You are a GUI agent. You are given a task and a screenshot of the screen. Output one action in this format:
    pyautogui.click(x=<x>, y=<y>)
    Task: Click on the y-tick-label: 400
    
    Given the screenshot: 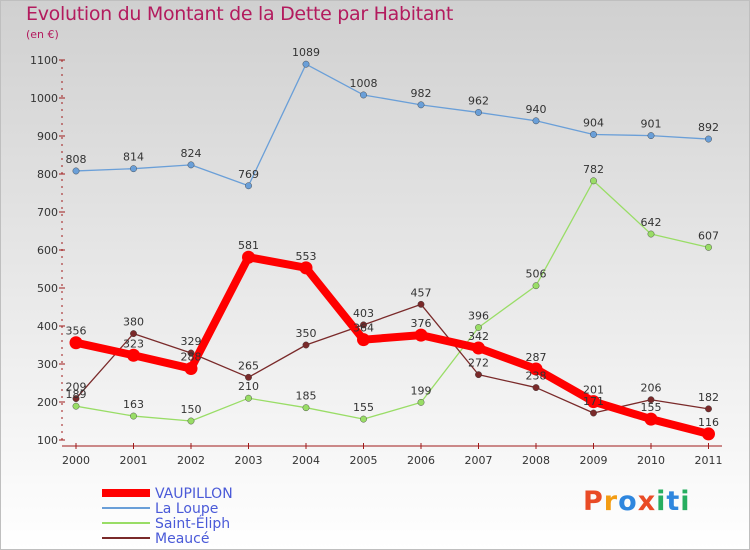 What is the action you would take?
    pyautogui.click(x=47, y=326)
    